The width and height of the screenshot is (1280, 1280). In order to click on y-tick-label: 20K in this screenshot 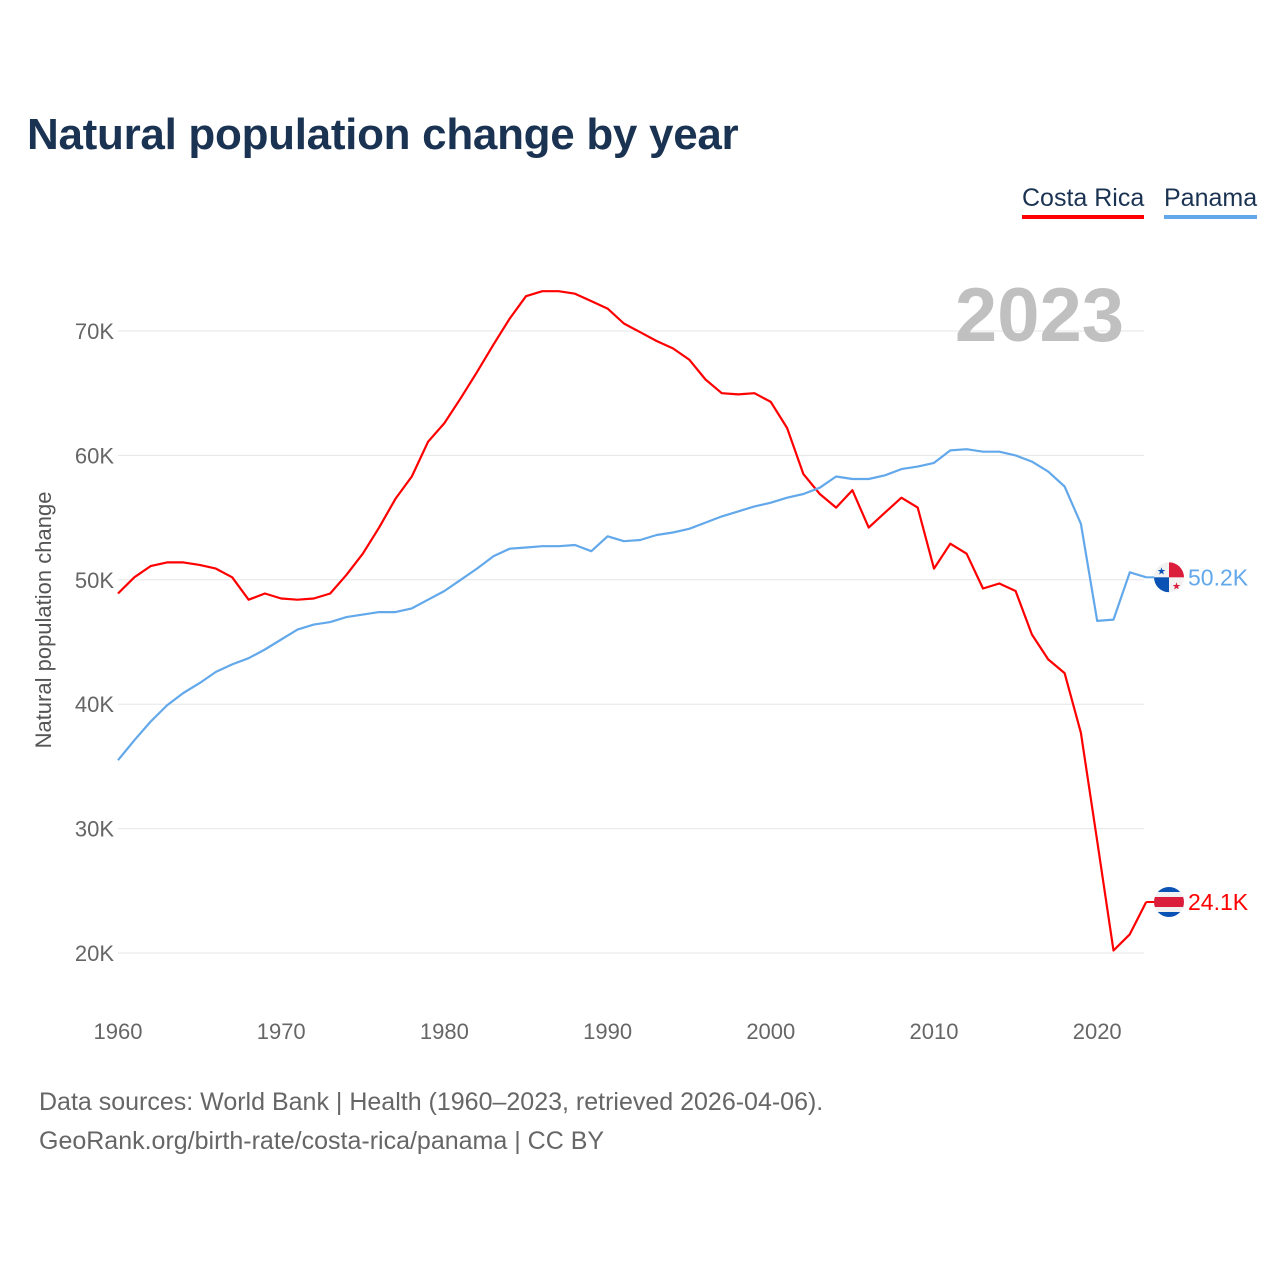, I will do `click(94, 953)`.